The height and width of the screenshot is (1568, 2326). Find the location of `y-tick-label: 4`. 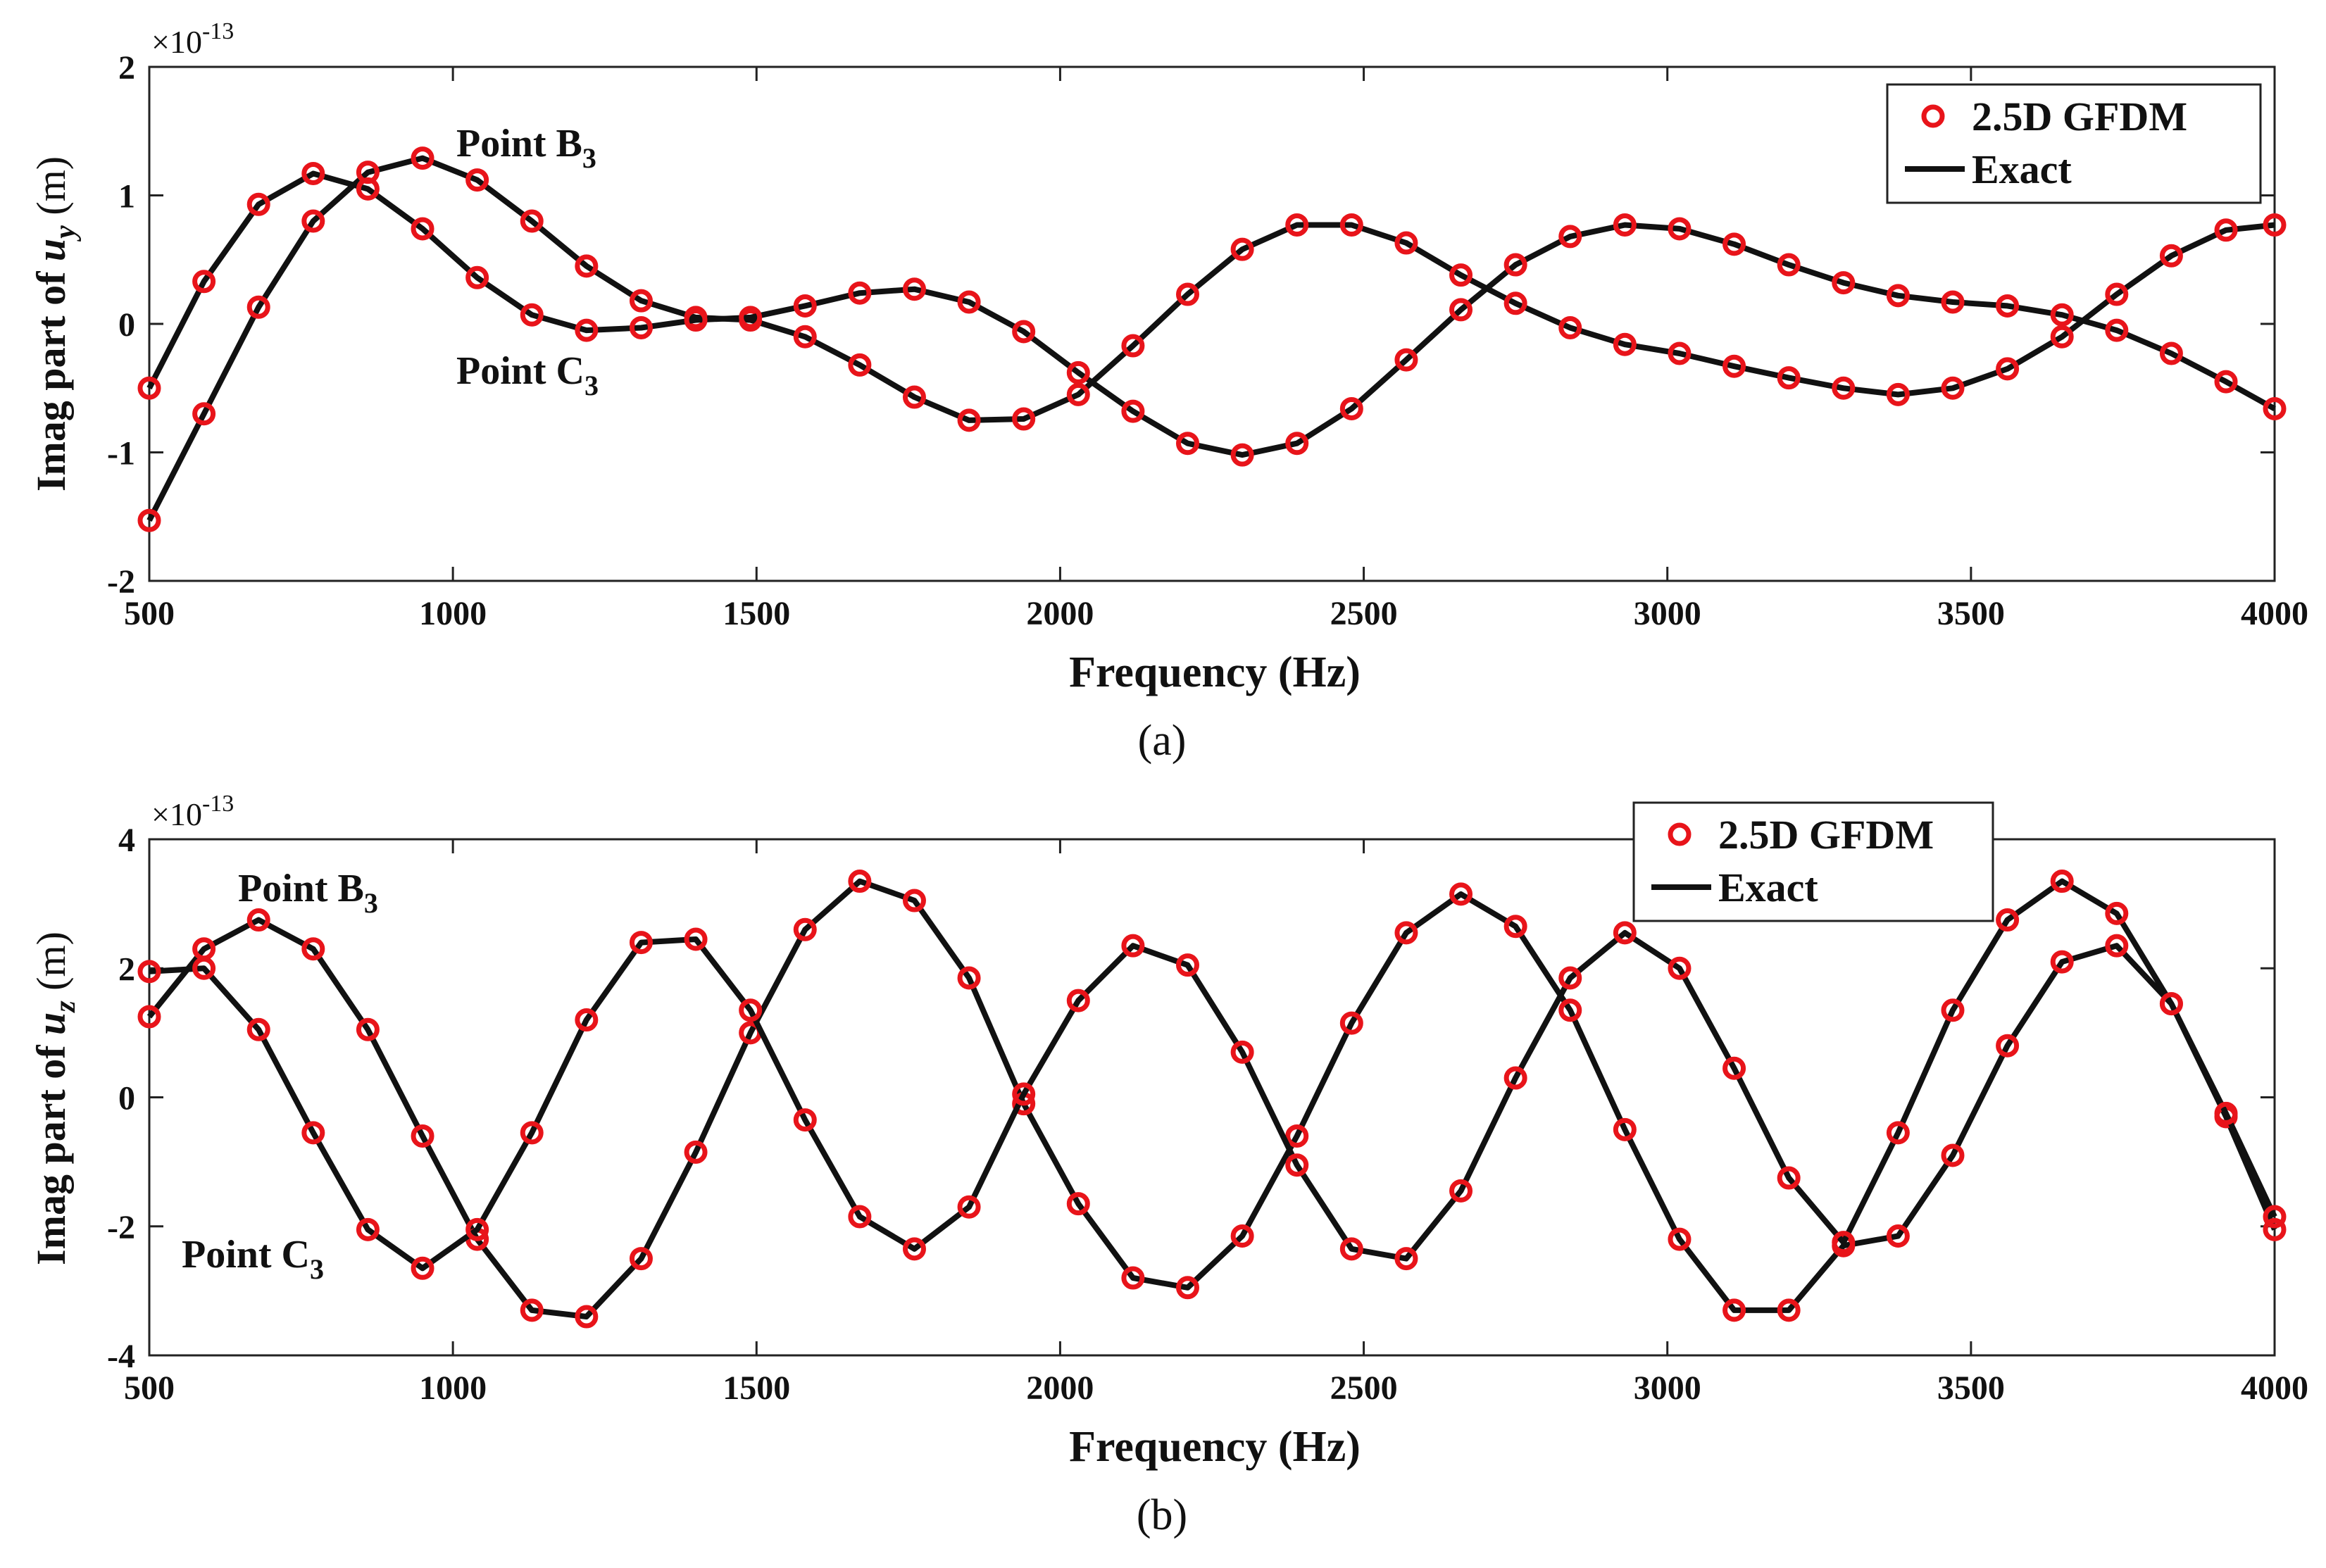

y-tick-label: 4 is located at coordinates (127, 840).